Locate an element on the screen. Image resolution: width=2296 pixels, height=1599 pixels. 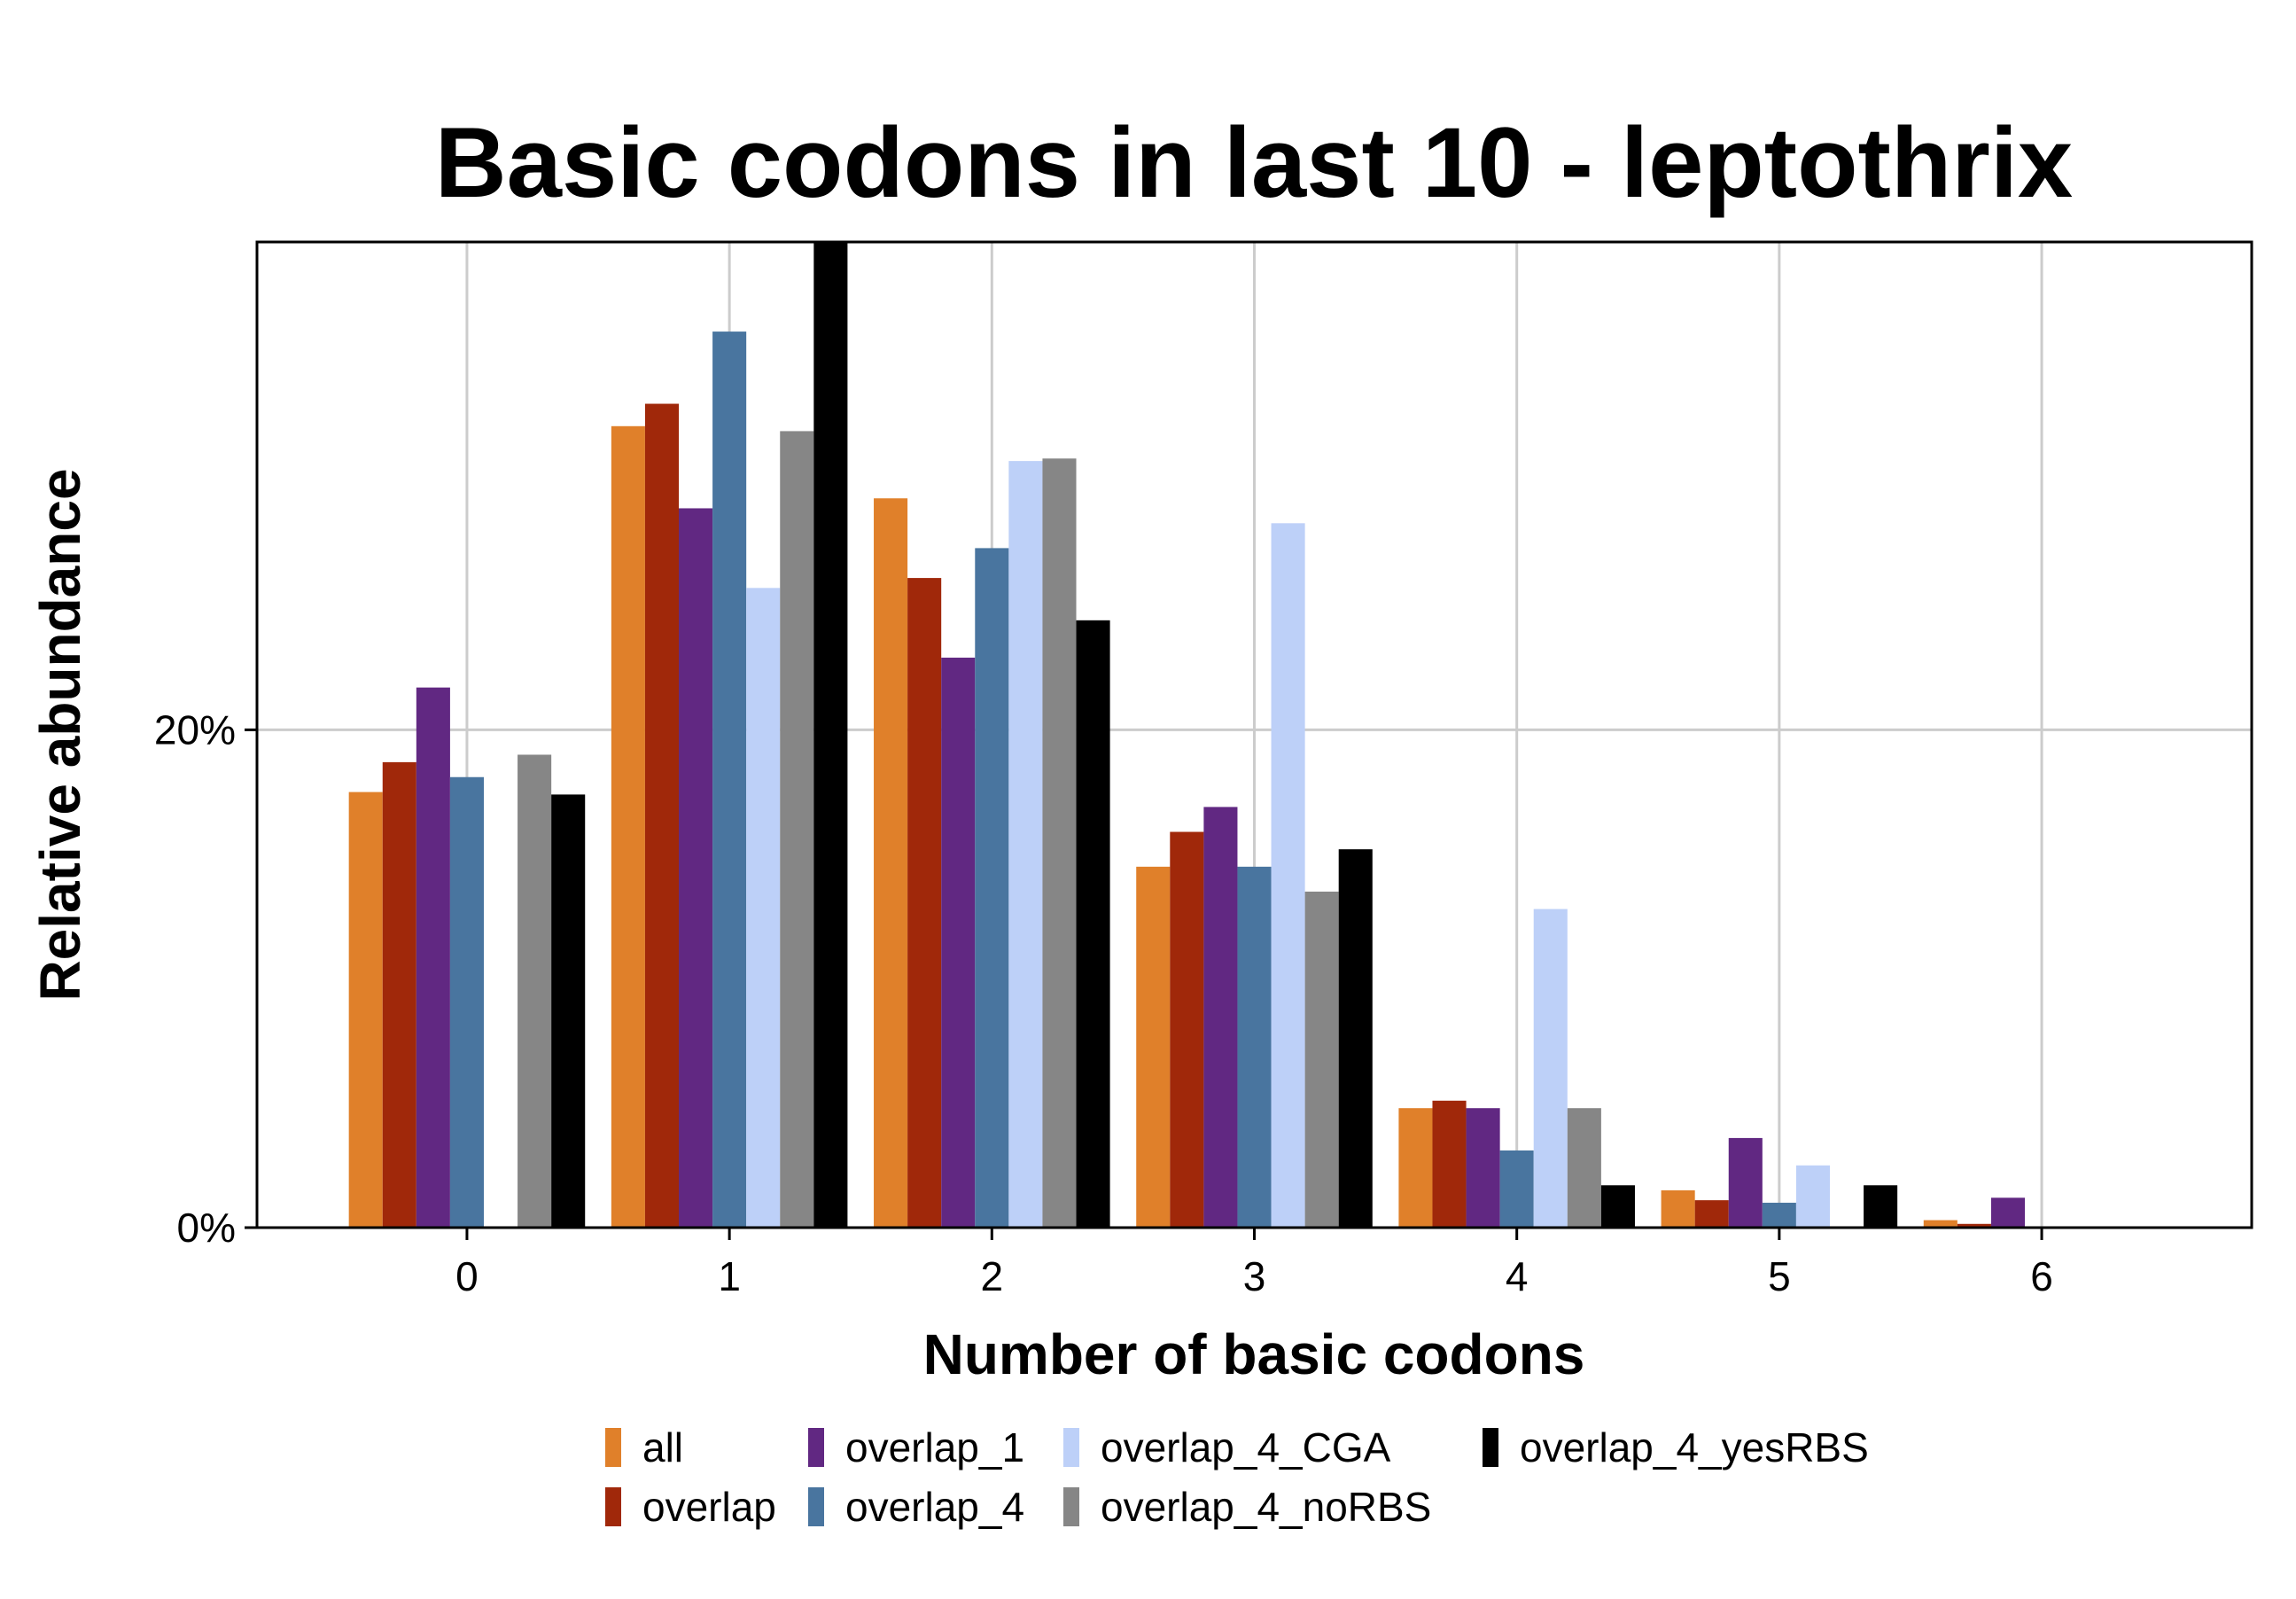
x-tick-label-4: 4 is located at coordinates (1517, 1276).